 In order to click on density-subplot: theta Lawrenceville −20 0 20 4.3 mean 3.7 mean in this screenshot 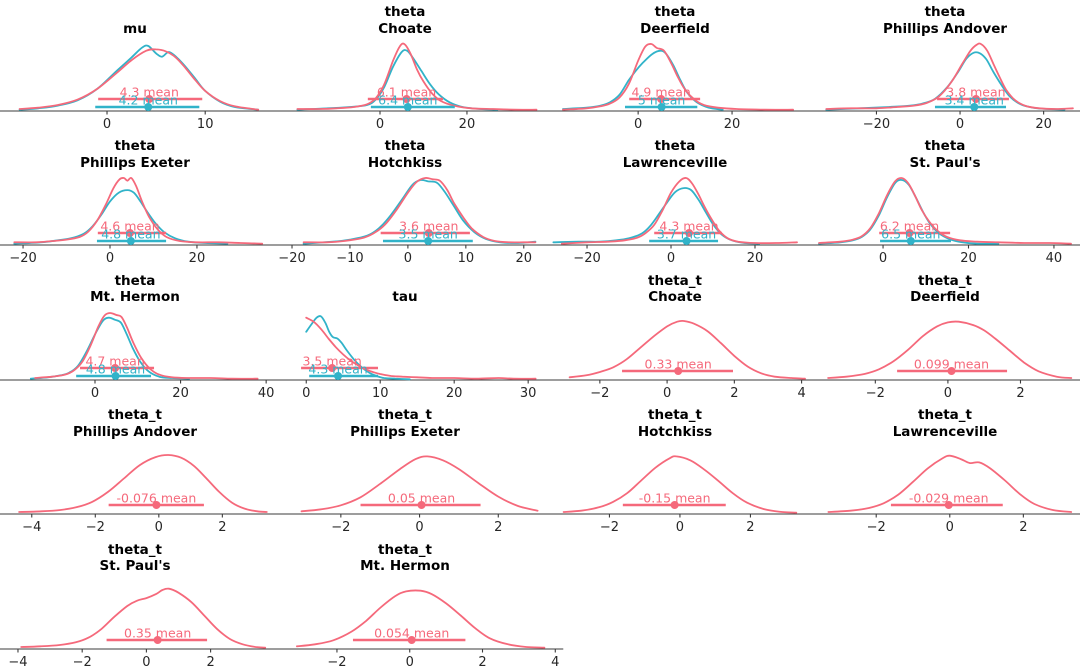, I will do `click(675, 201)`.